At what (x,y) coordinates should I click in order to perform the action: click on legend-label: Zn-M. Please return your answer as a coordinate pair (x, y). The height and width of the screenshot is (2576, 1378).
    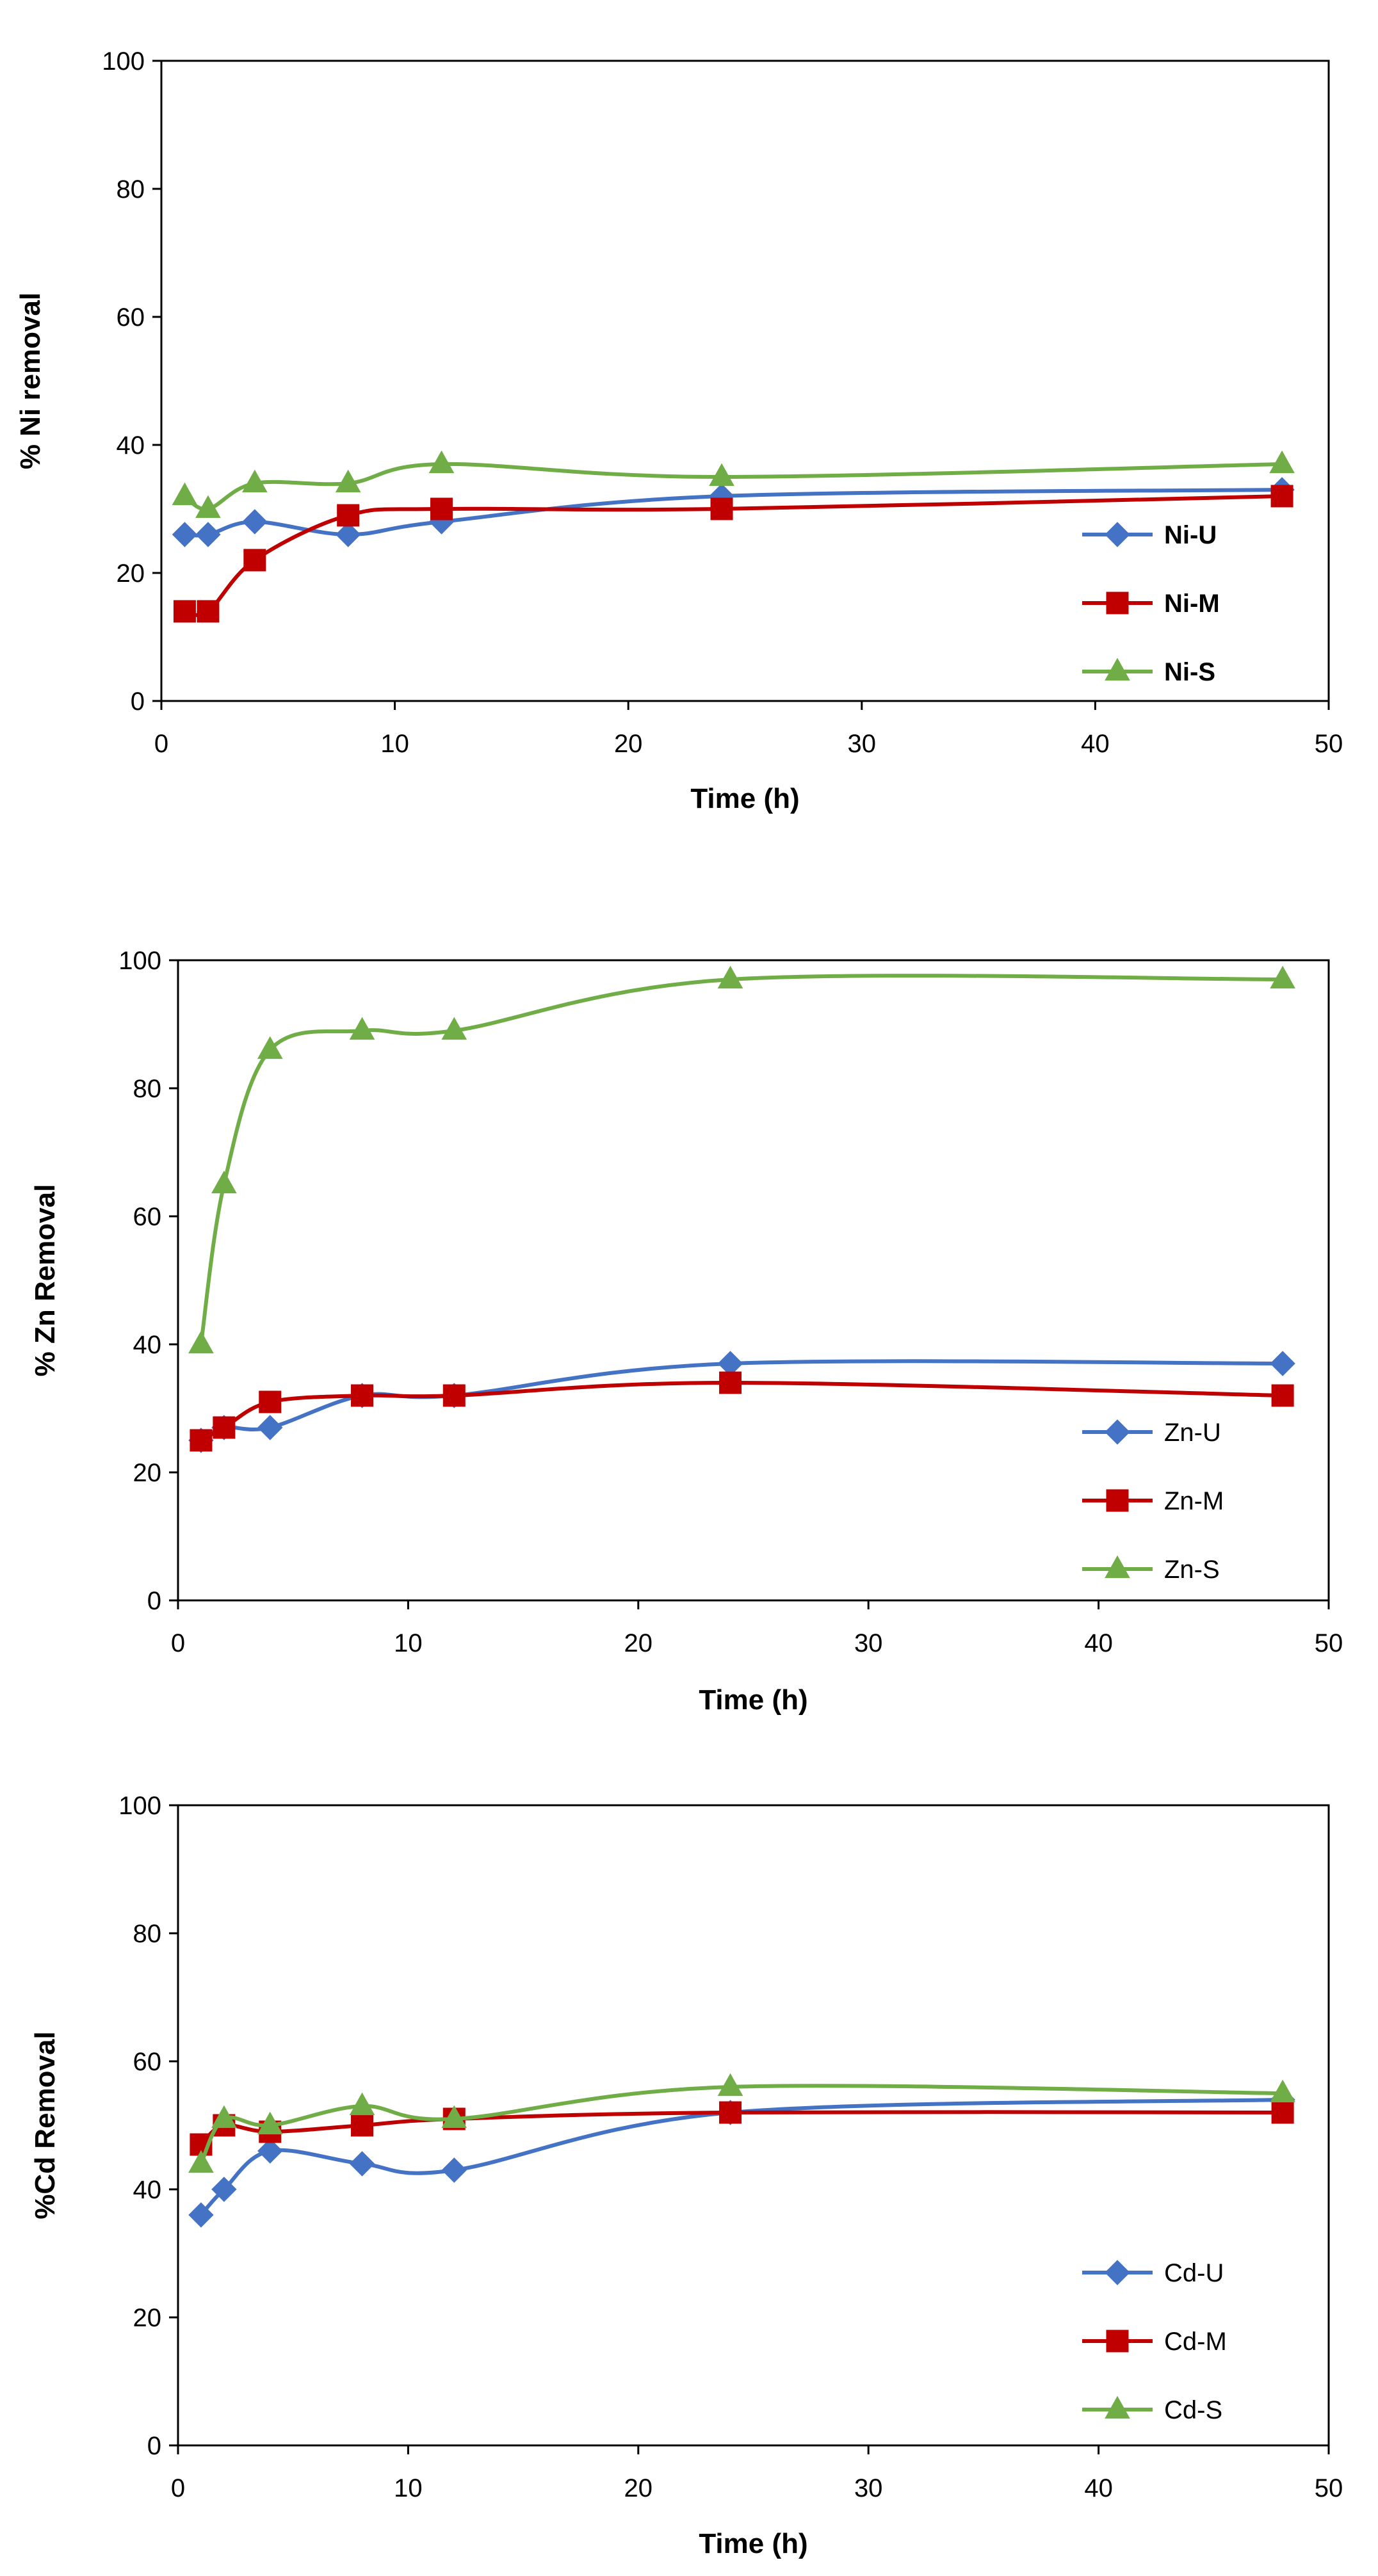
    Looking at the image, I should click on (1194, 1501).